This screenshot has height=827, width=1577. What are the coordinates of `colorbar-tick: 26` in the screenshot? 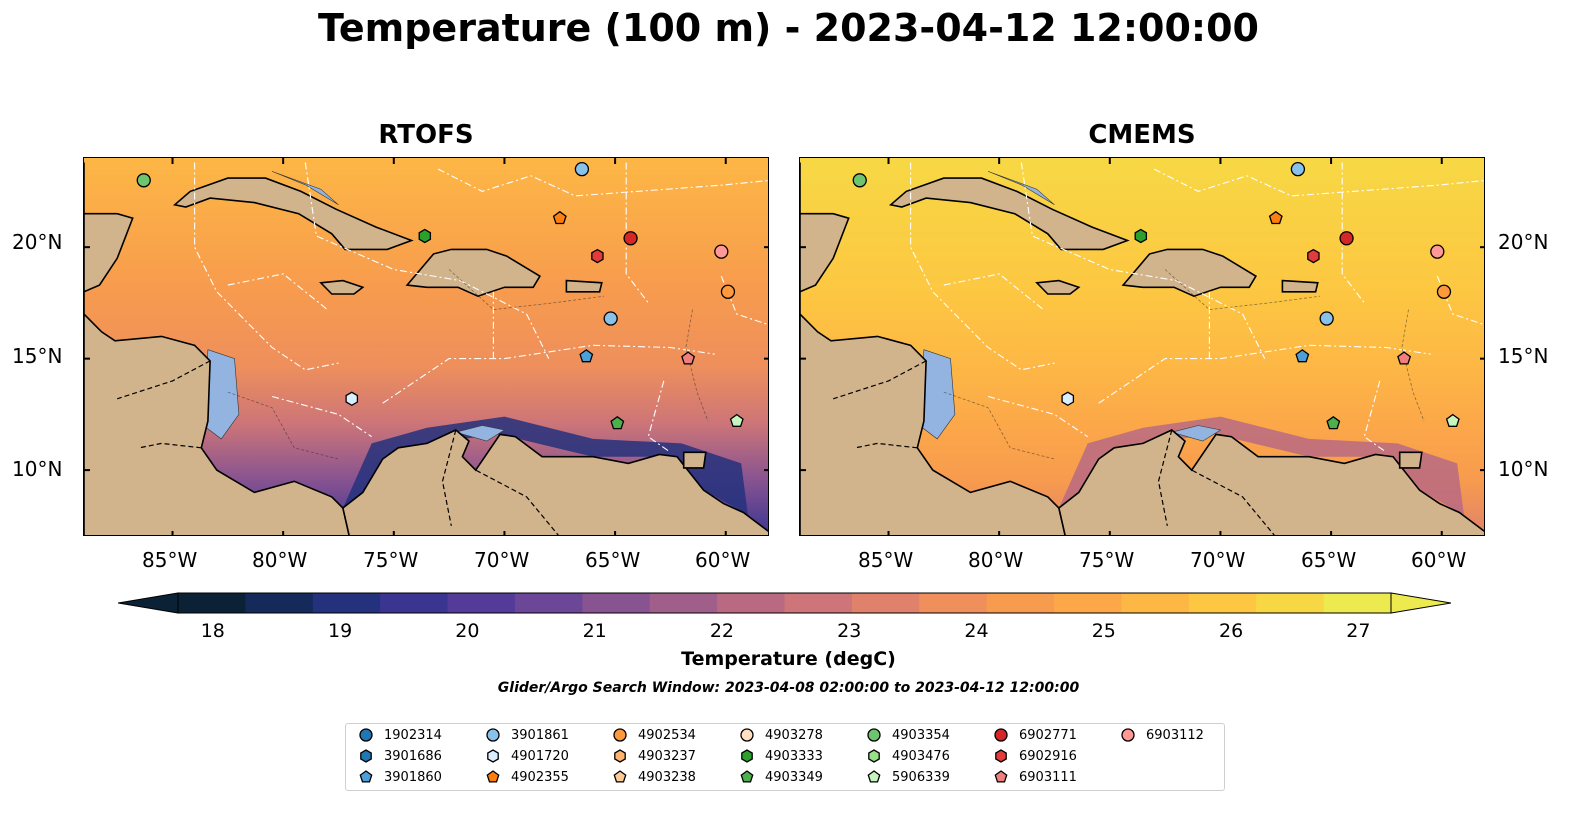 It's located at (1231, 631).